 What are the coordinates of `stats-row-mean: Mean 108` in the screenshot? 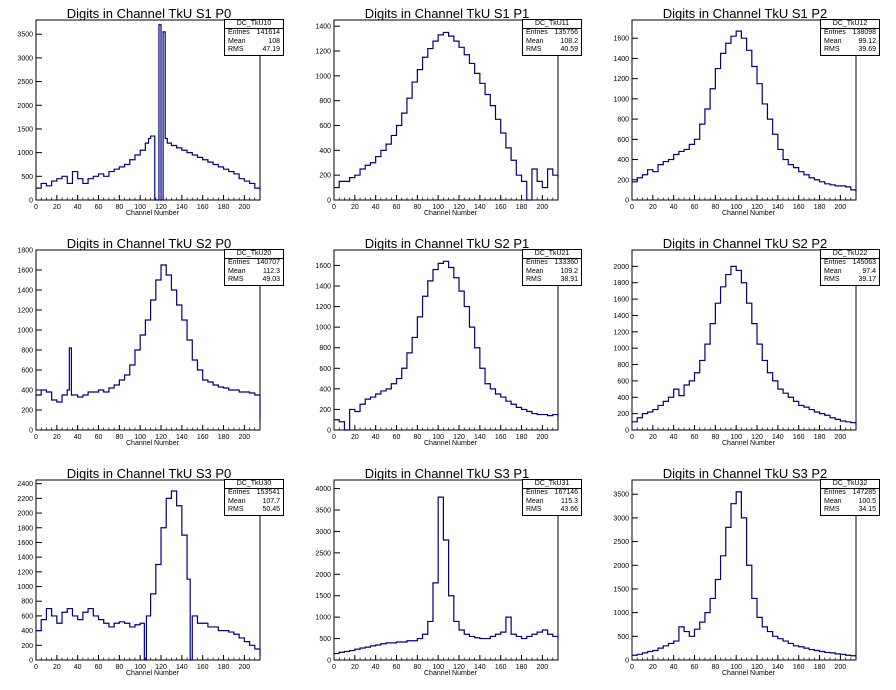 It's located at (254, 42).